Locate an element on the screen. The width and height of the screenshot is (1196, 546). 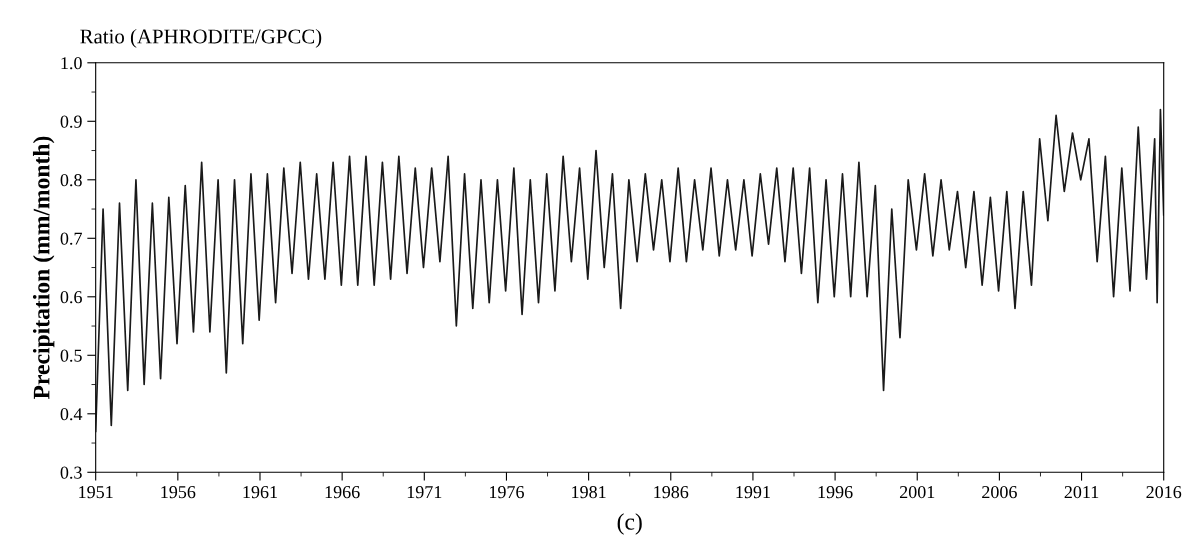
x-tick-label: 2016 is located at coordinates (1164, 492).